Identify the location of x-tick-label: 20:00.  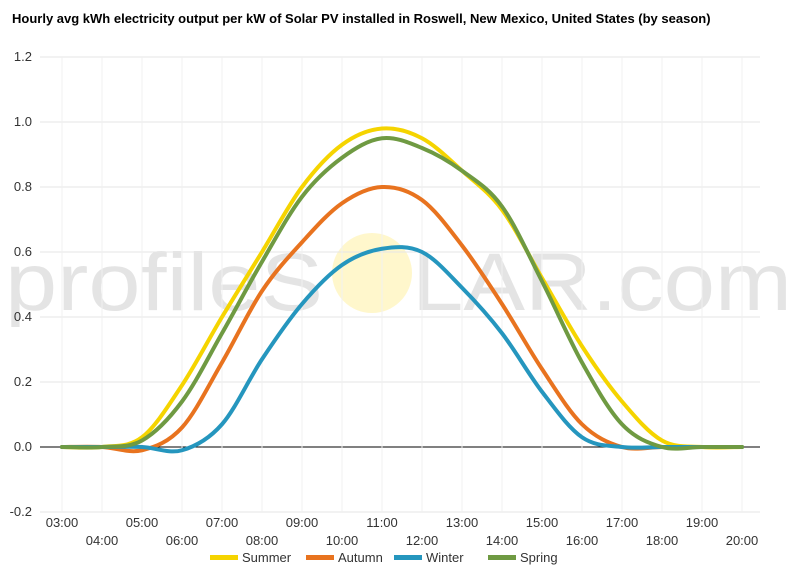
(742, 540).